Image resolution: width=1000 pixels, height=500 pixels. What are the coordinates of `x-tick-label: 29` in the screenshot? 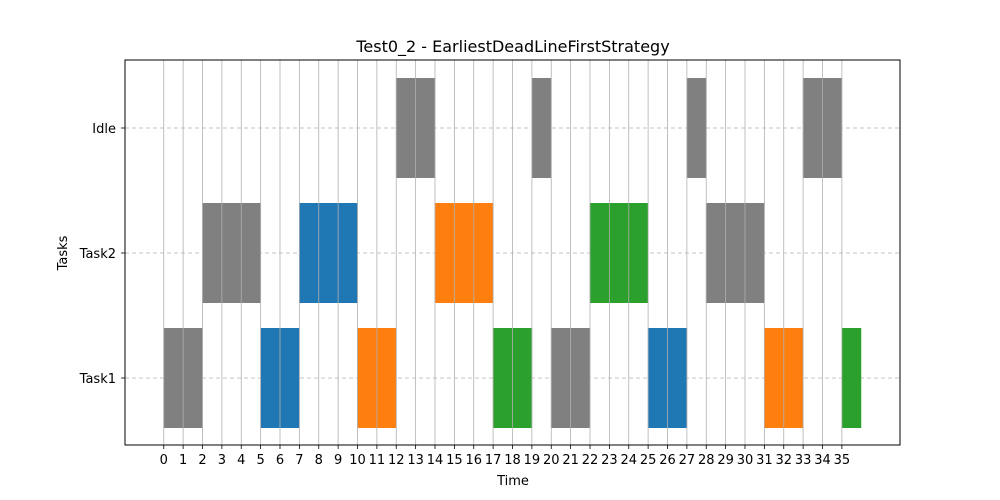 It's located at (725, 460).